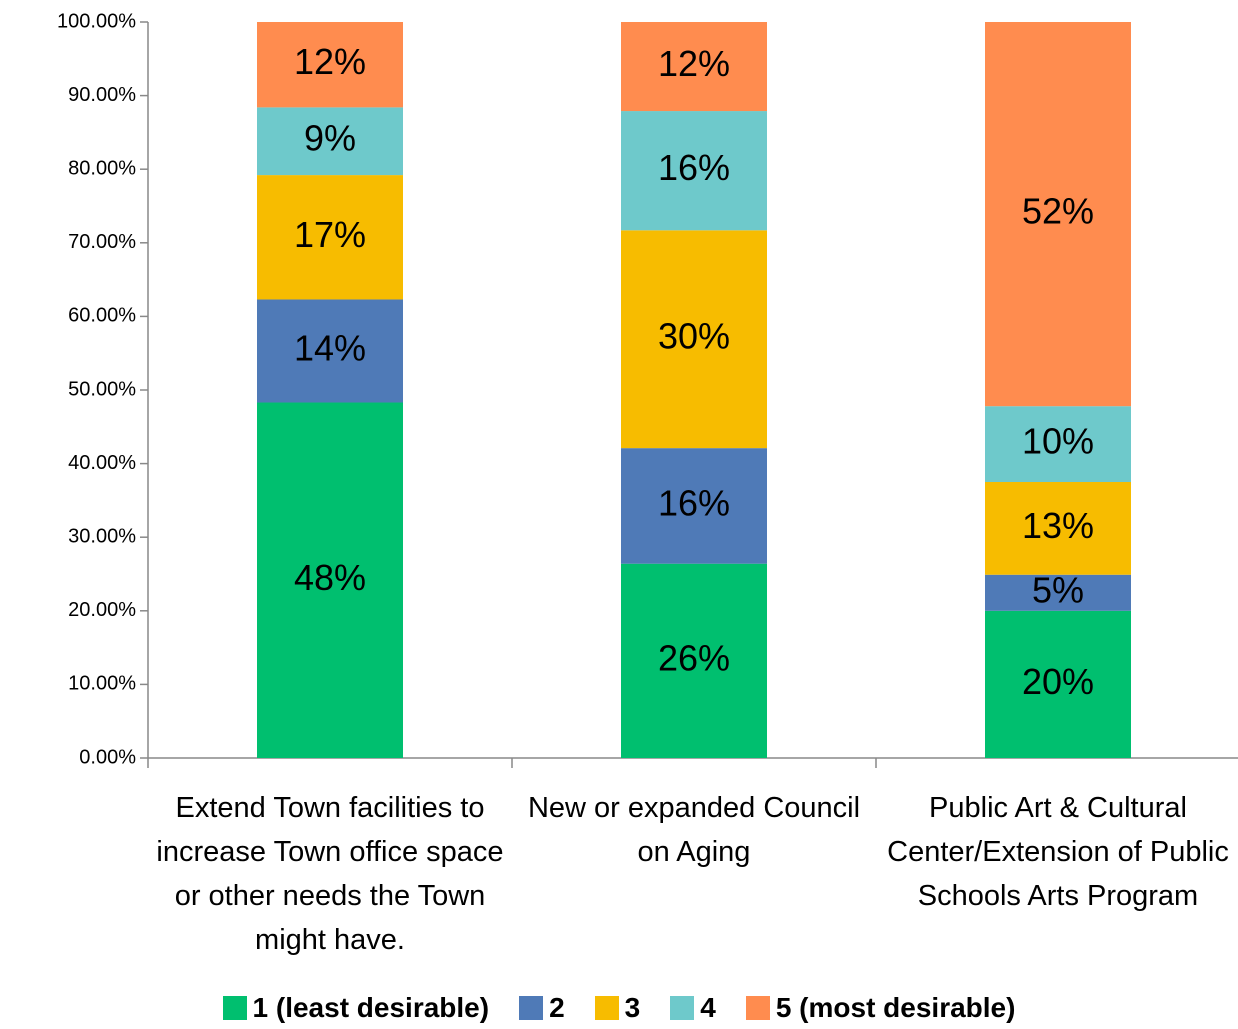 This screenshot has height=1029, width=1238. Describe the element at coordinates (102, 536) in the screenshot. I see `y-tick-label: 30.00%` at that location.